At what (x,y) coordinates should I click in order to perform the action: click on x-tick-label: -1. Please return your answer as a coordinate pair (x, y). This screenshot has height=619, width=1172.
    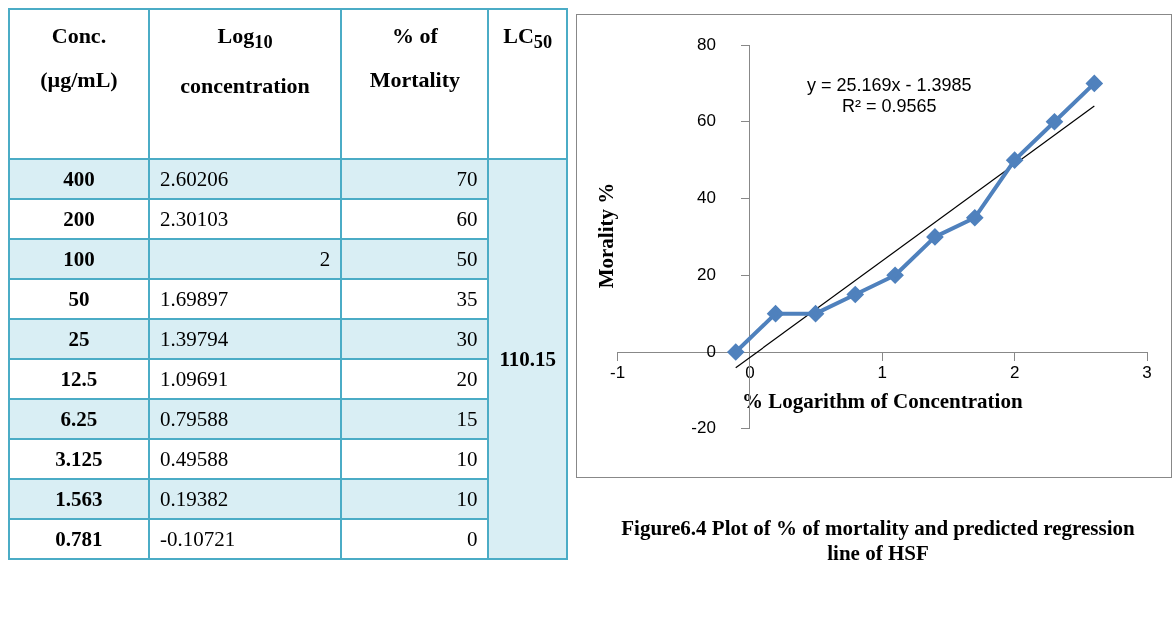
    Looking at the image, I should click on (618, 372).